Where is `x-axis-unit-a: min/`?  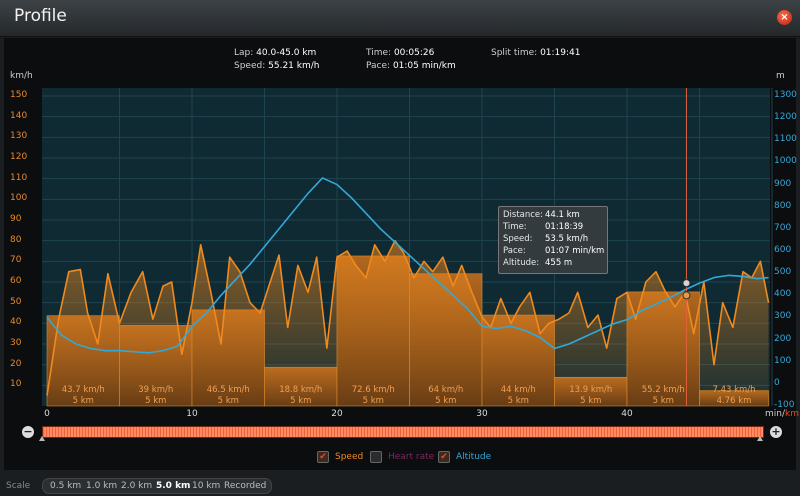
x-axis-unit-a: min/ is located at coordinates (775, 414).